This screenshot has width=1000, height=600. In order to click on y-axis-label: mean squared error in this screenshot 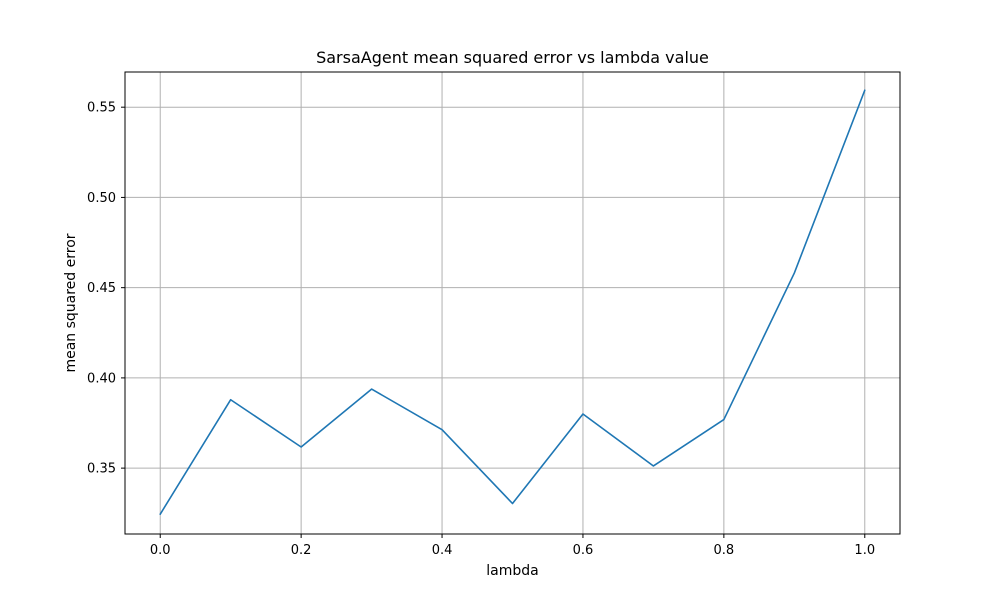, I will do `click(71, 302)`.